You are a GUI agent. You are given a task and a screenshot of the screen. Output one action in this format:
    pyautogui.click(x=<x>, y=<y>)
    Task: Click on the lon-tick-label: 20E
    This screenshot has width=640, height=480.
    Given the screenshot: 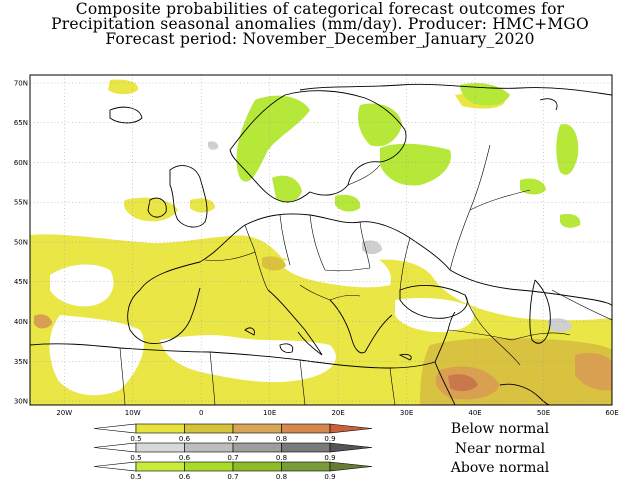 What is the action you would take?
    pyautogui.click(x=337, y=413)
    